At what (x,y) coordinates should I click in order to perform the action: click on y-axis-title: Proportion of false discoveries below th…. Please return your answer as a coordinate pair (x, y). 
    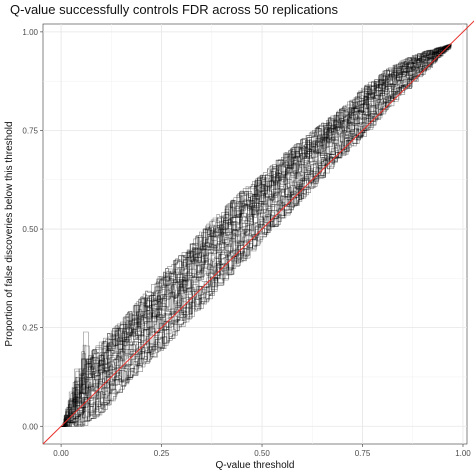
    Looking at the image, I should click on (9, 233).